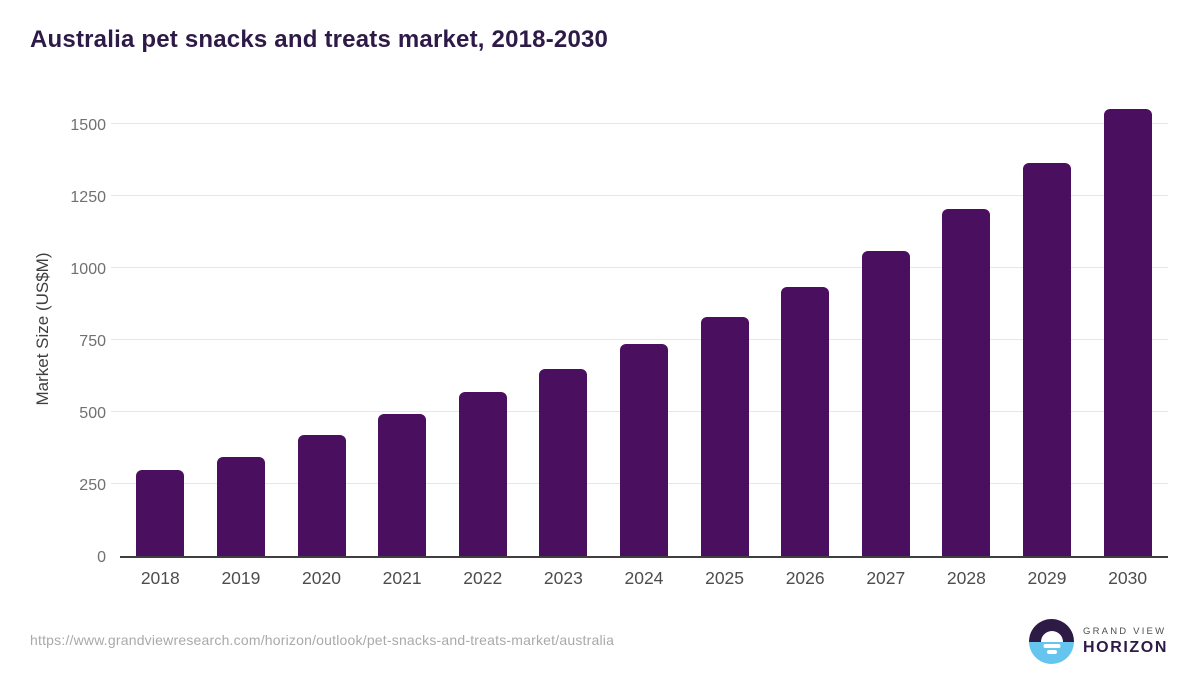 The height and width of the screenshot is (675, 1200). I want to click on bar-2026, so click(805, 421).